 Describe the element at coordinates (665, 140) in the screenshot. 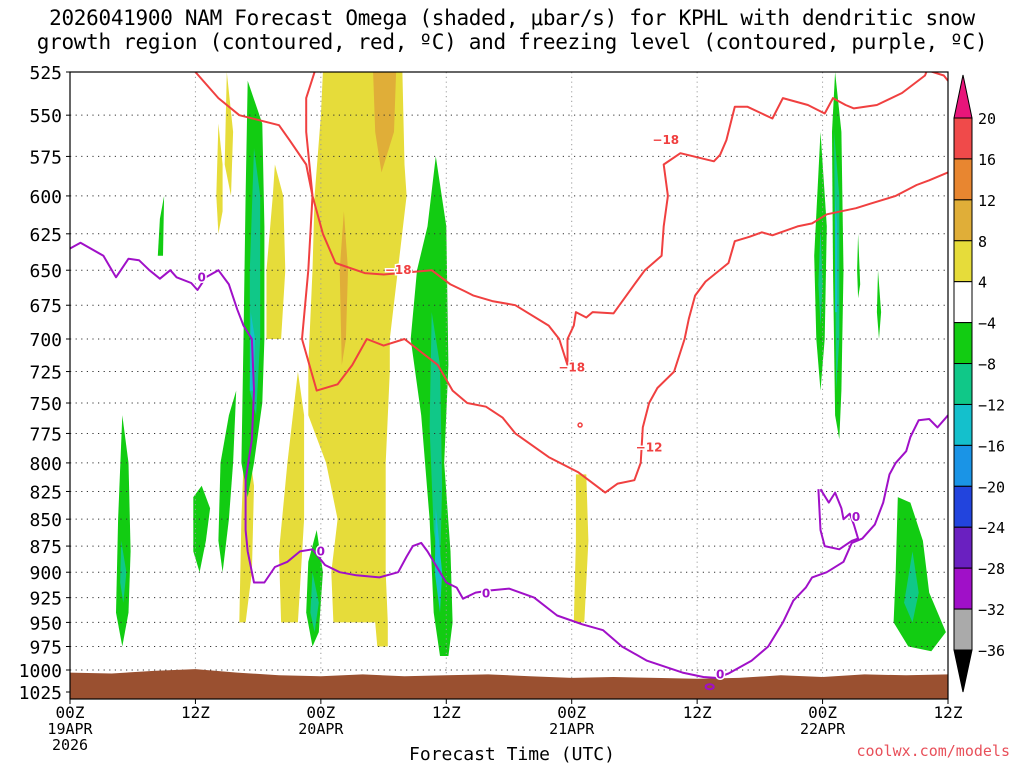

I see `dendritic-contour-label-2: −18` at that location.